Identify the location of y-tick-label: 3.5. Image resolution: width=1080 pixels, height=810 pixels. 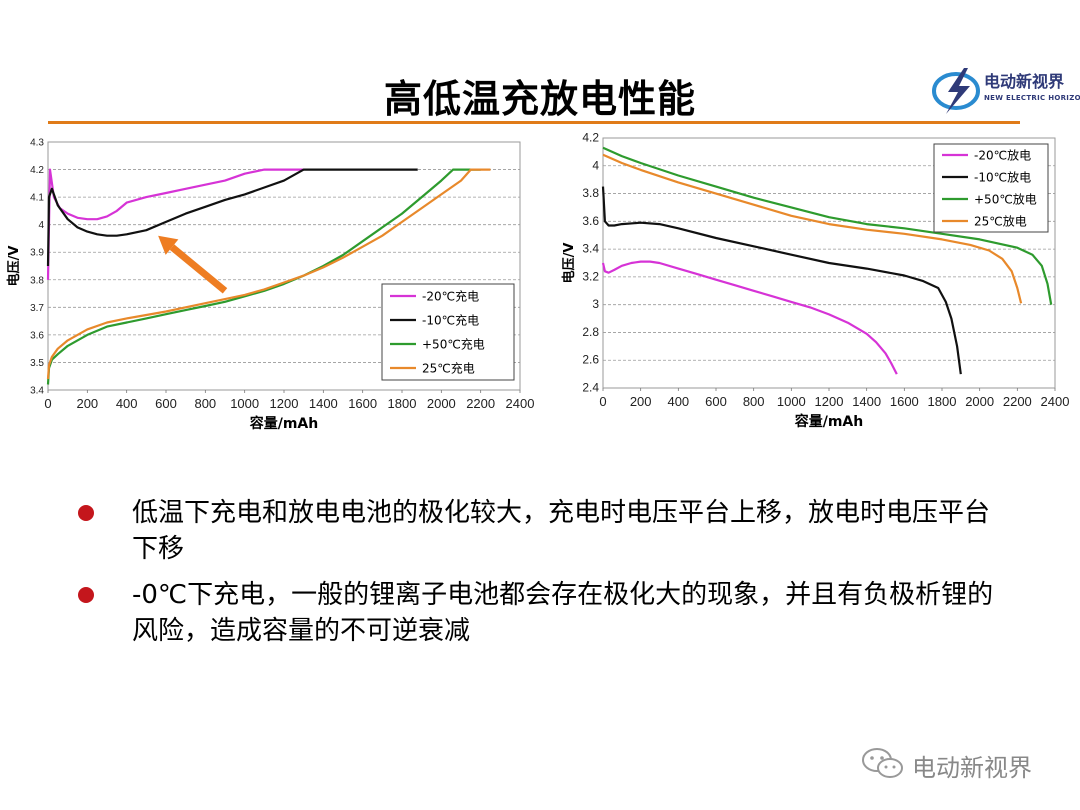
(37, 363).